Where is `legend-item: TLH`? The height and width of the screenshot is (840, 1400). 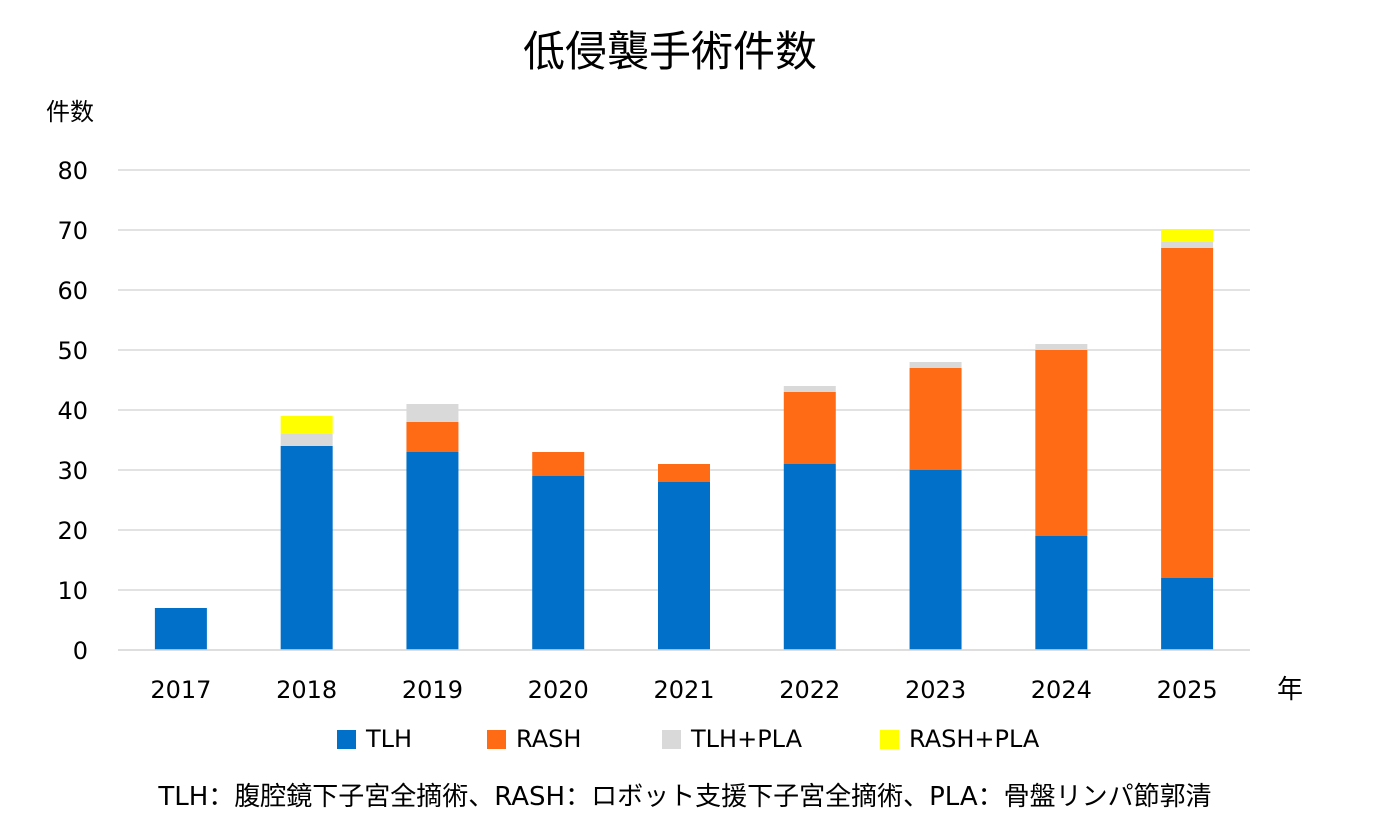
legend-item: TLH is located at coordinates (374, 739).